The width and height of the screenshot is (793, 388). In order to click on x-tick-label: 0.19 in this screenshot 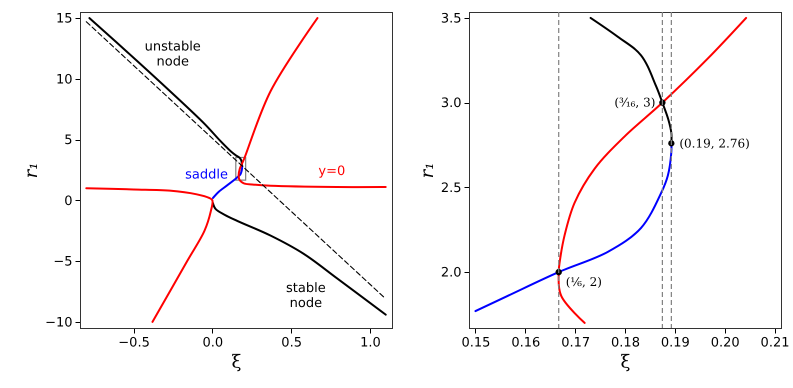, I will do `click(675, 343)`.